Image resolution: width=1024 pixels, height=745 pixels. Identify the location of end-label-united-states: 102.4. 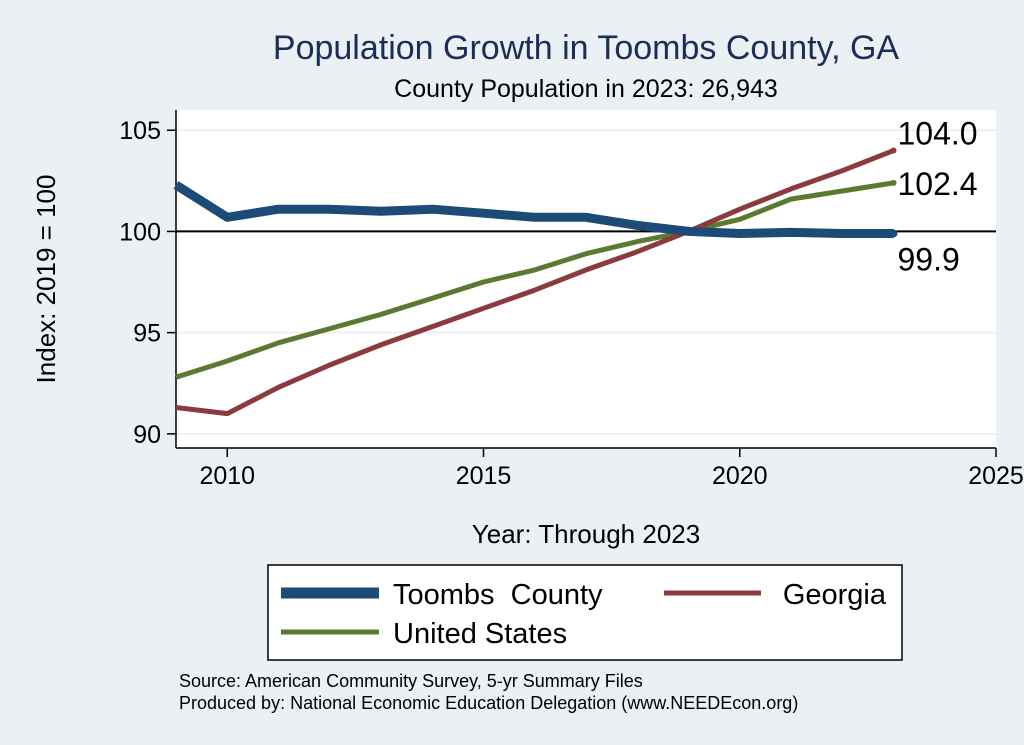
(938, 184).